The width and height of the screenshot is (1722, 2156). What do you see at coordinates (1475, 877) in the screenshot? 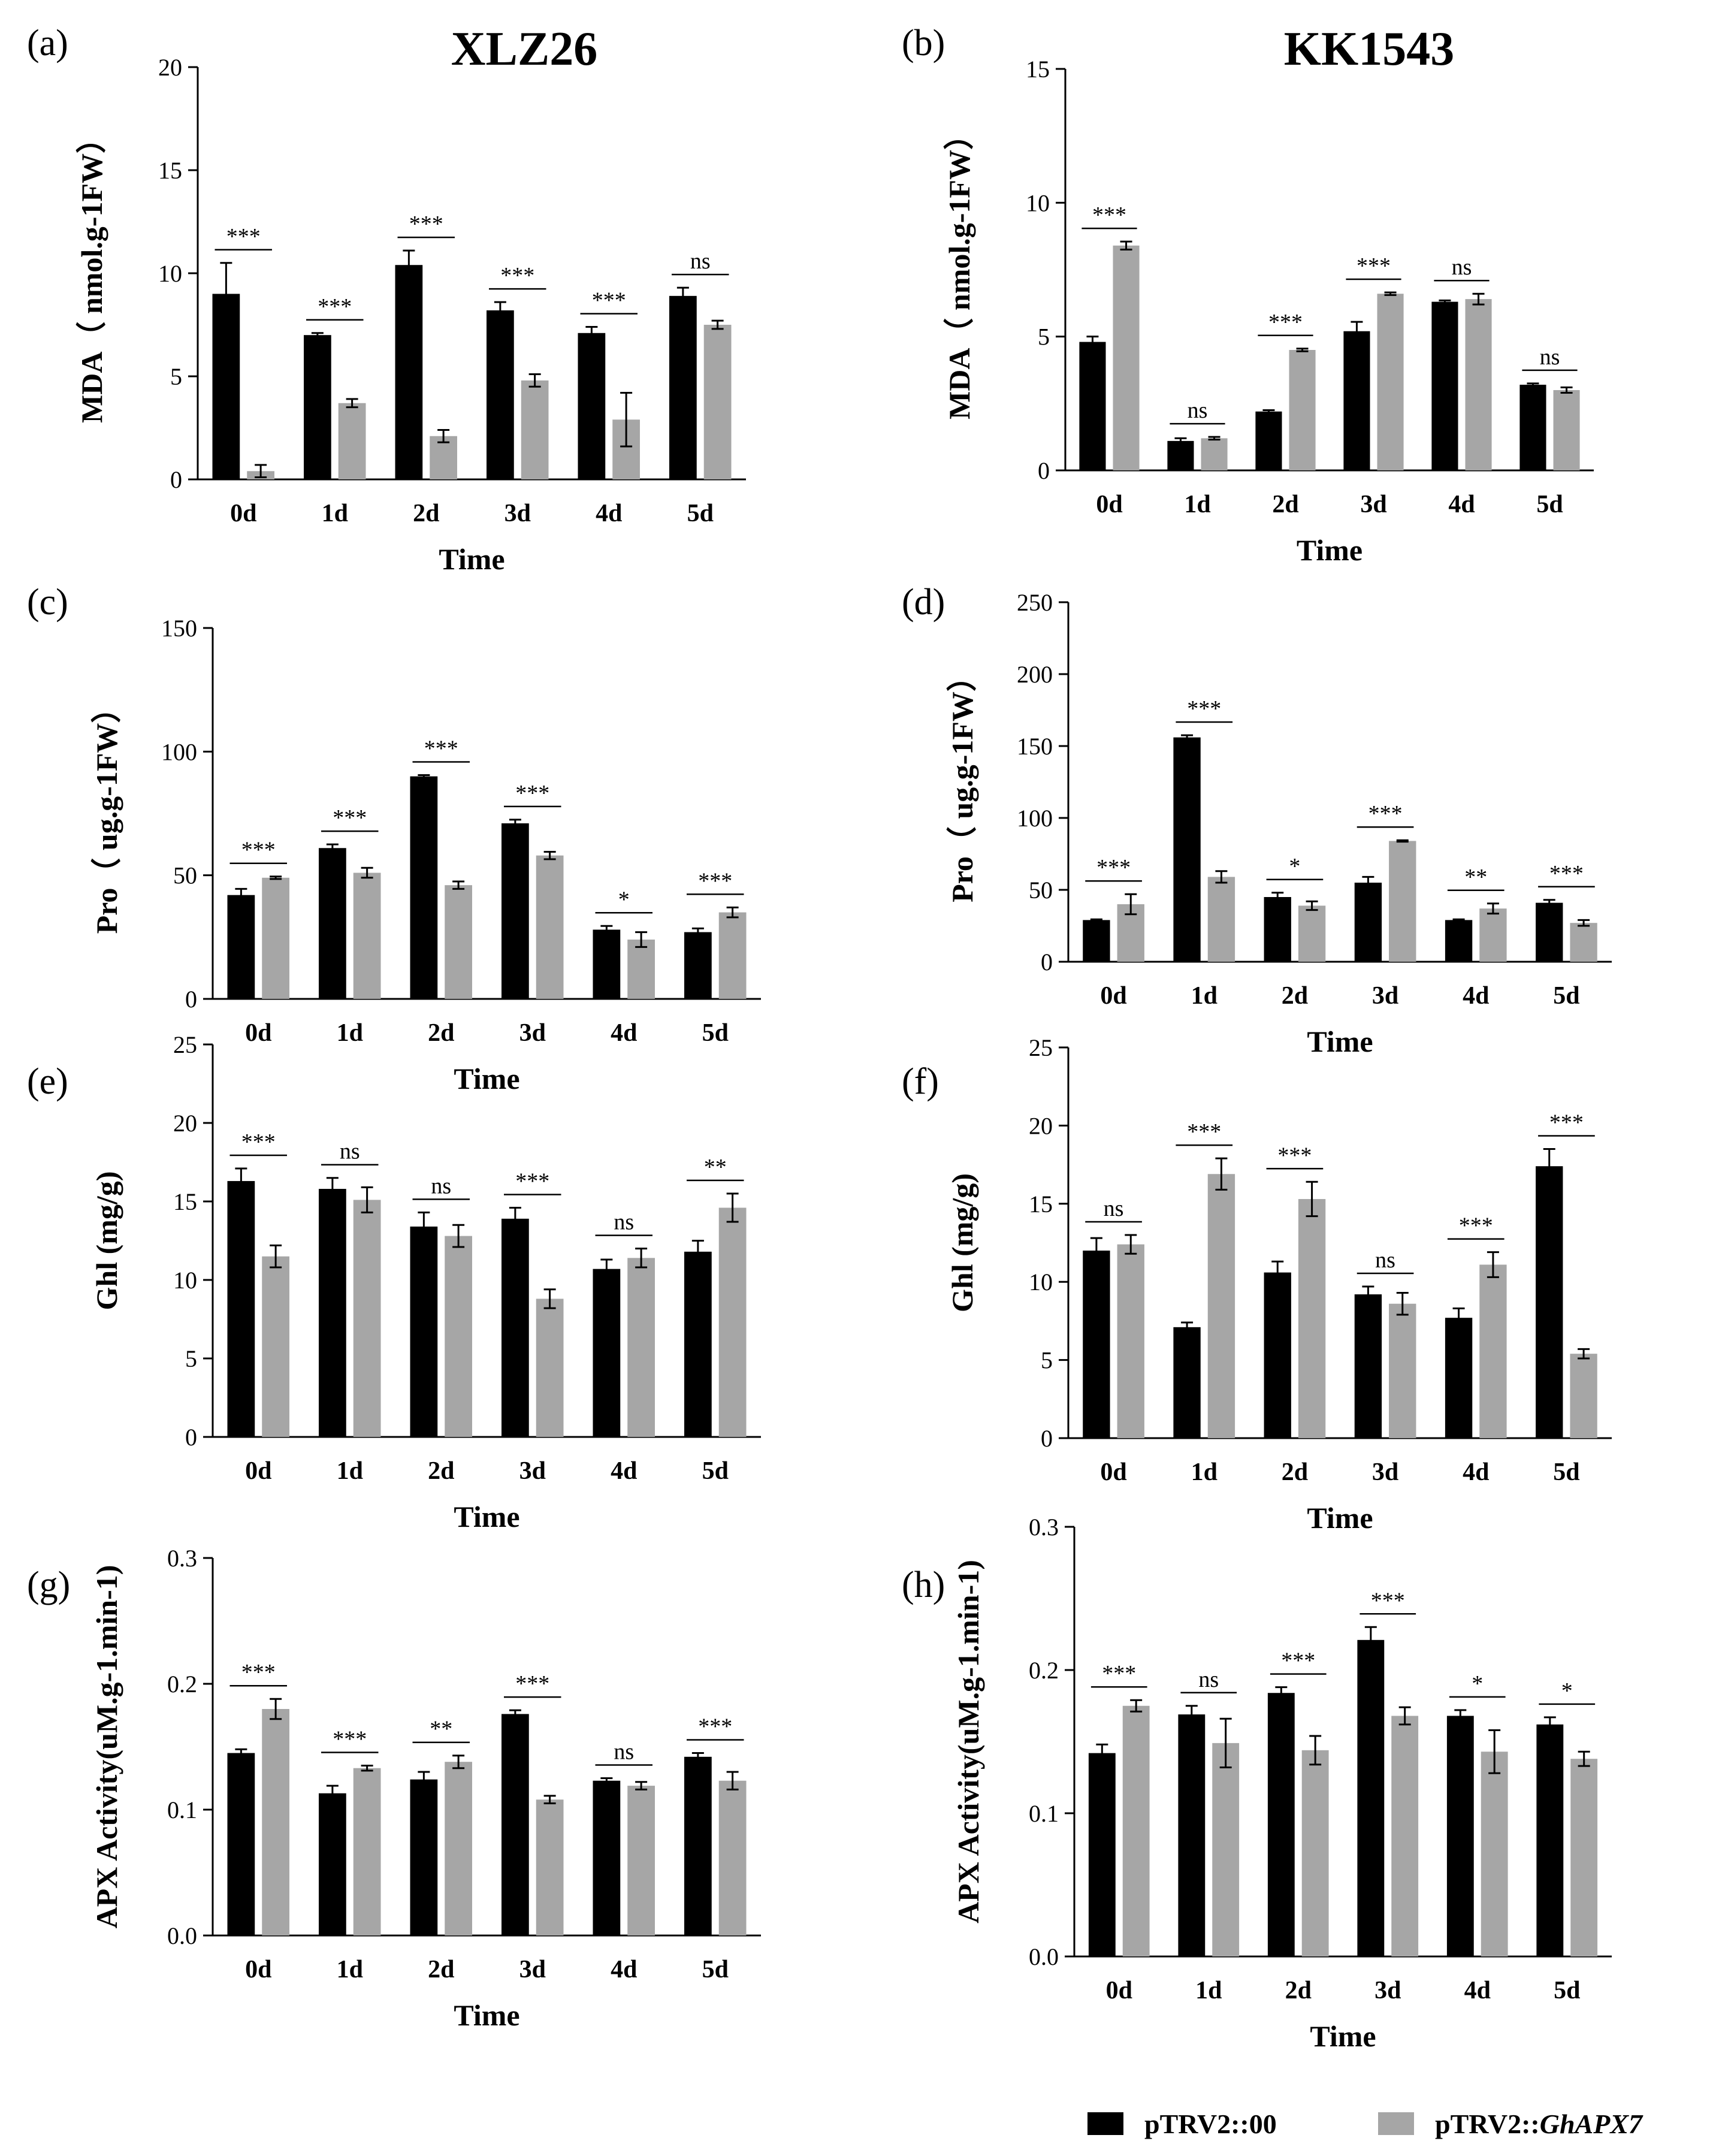
I see `panel-d-sig-label: **` at bounding box center [1475, 877].